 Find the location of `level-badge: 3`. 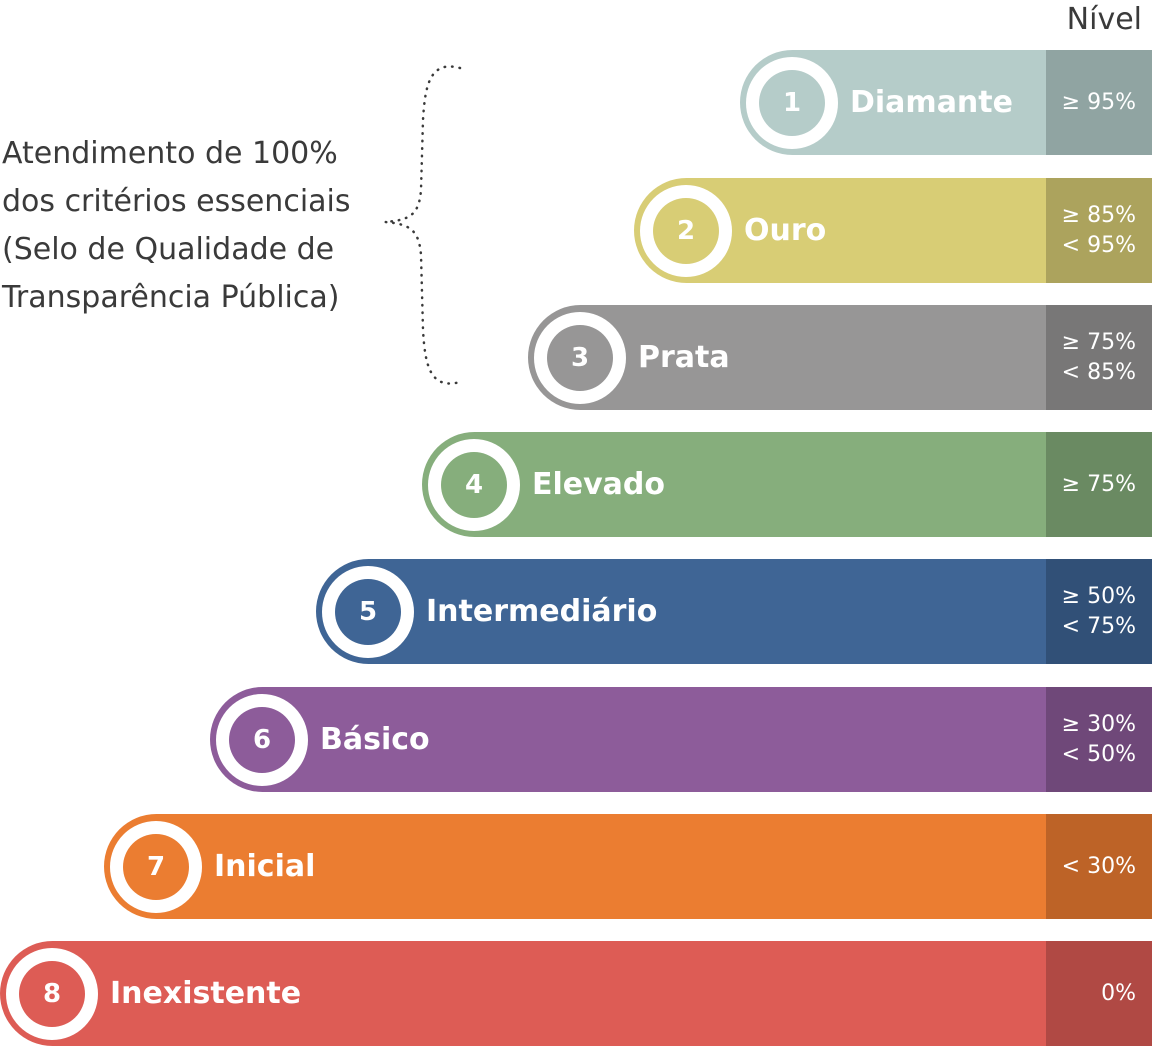

level-badge: 3 is located at coordinates (580, 357).